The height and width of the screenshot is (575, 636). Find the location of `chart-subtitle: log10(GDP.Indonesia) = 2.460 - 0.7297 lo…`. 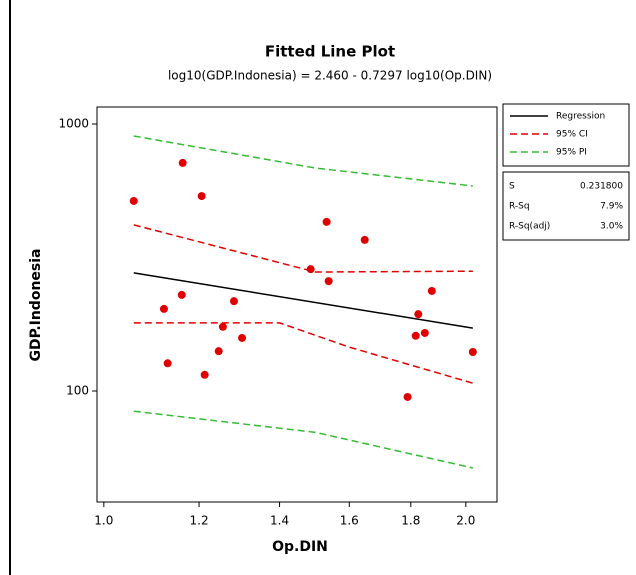

chart-subtitle: log10(GDP.Indonesia) = 2.460 - 0.7297 lo… is located at coordinates (330, 76).